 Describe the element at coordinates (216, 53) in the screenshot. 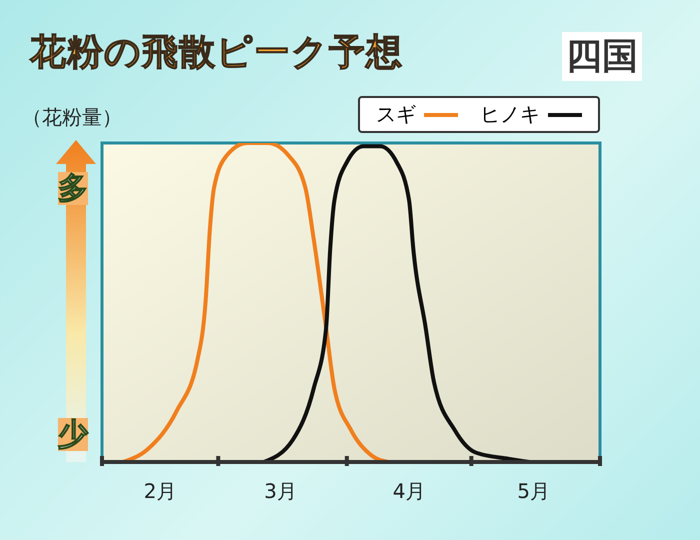

I see `chart-title: 花粉の飛散ピーク予想` at that location.